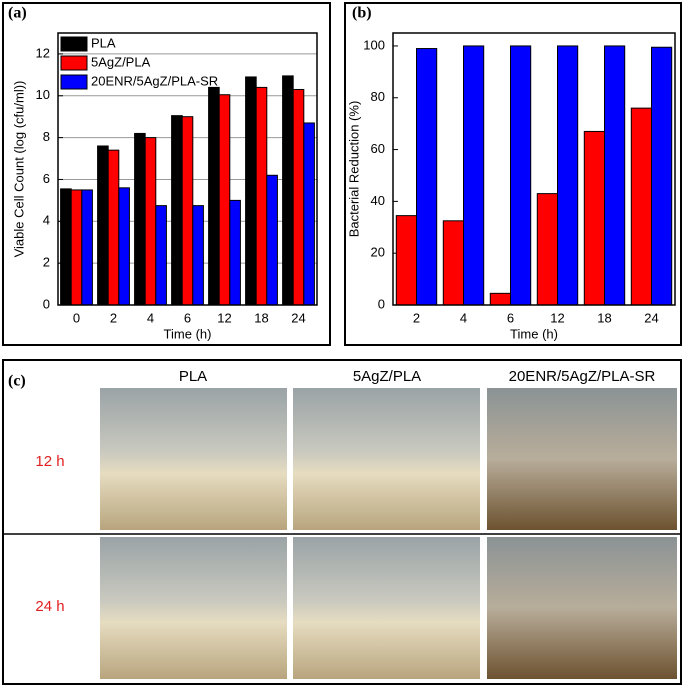 The width and height of the screenshot is (685, 692). What do you see at coordinates (43, 52) in the screenshot?
I see `y-tick-label: 12` at bounding box center [43, 52].